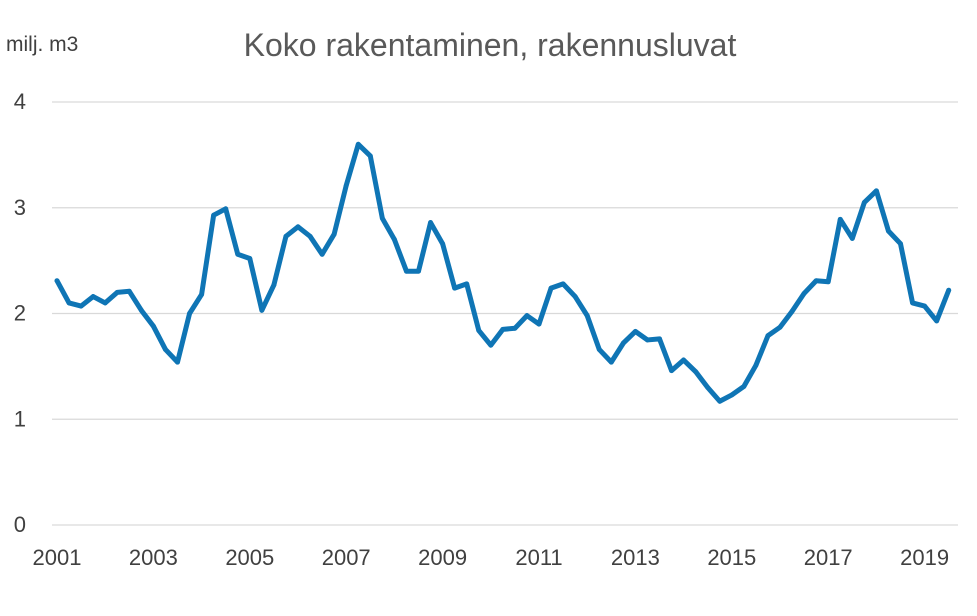  I want to click on y-axis-tick-labels: 0 1 2 3 4, so click(20, 313).